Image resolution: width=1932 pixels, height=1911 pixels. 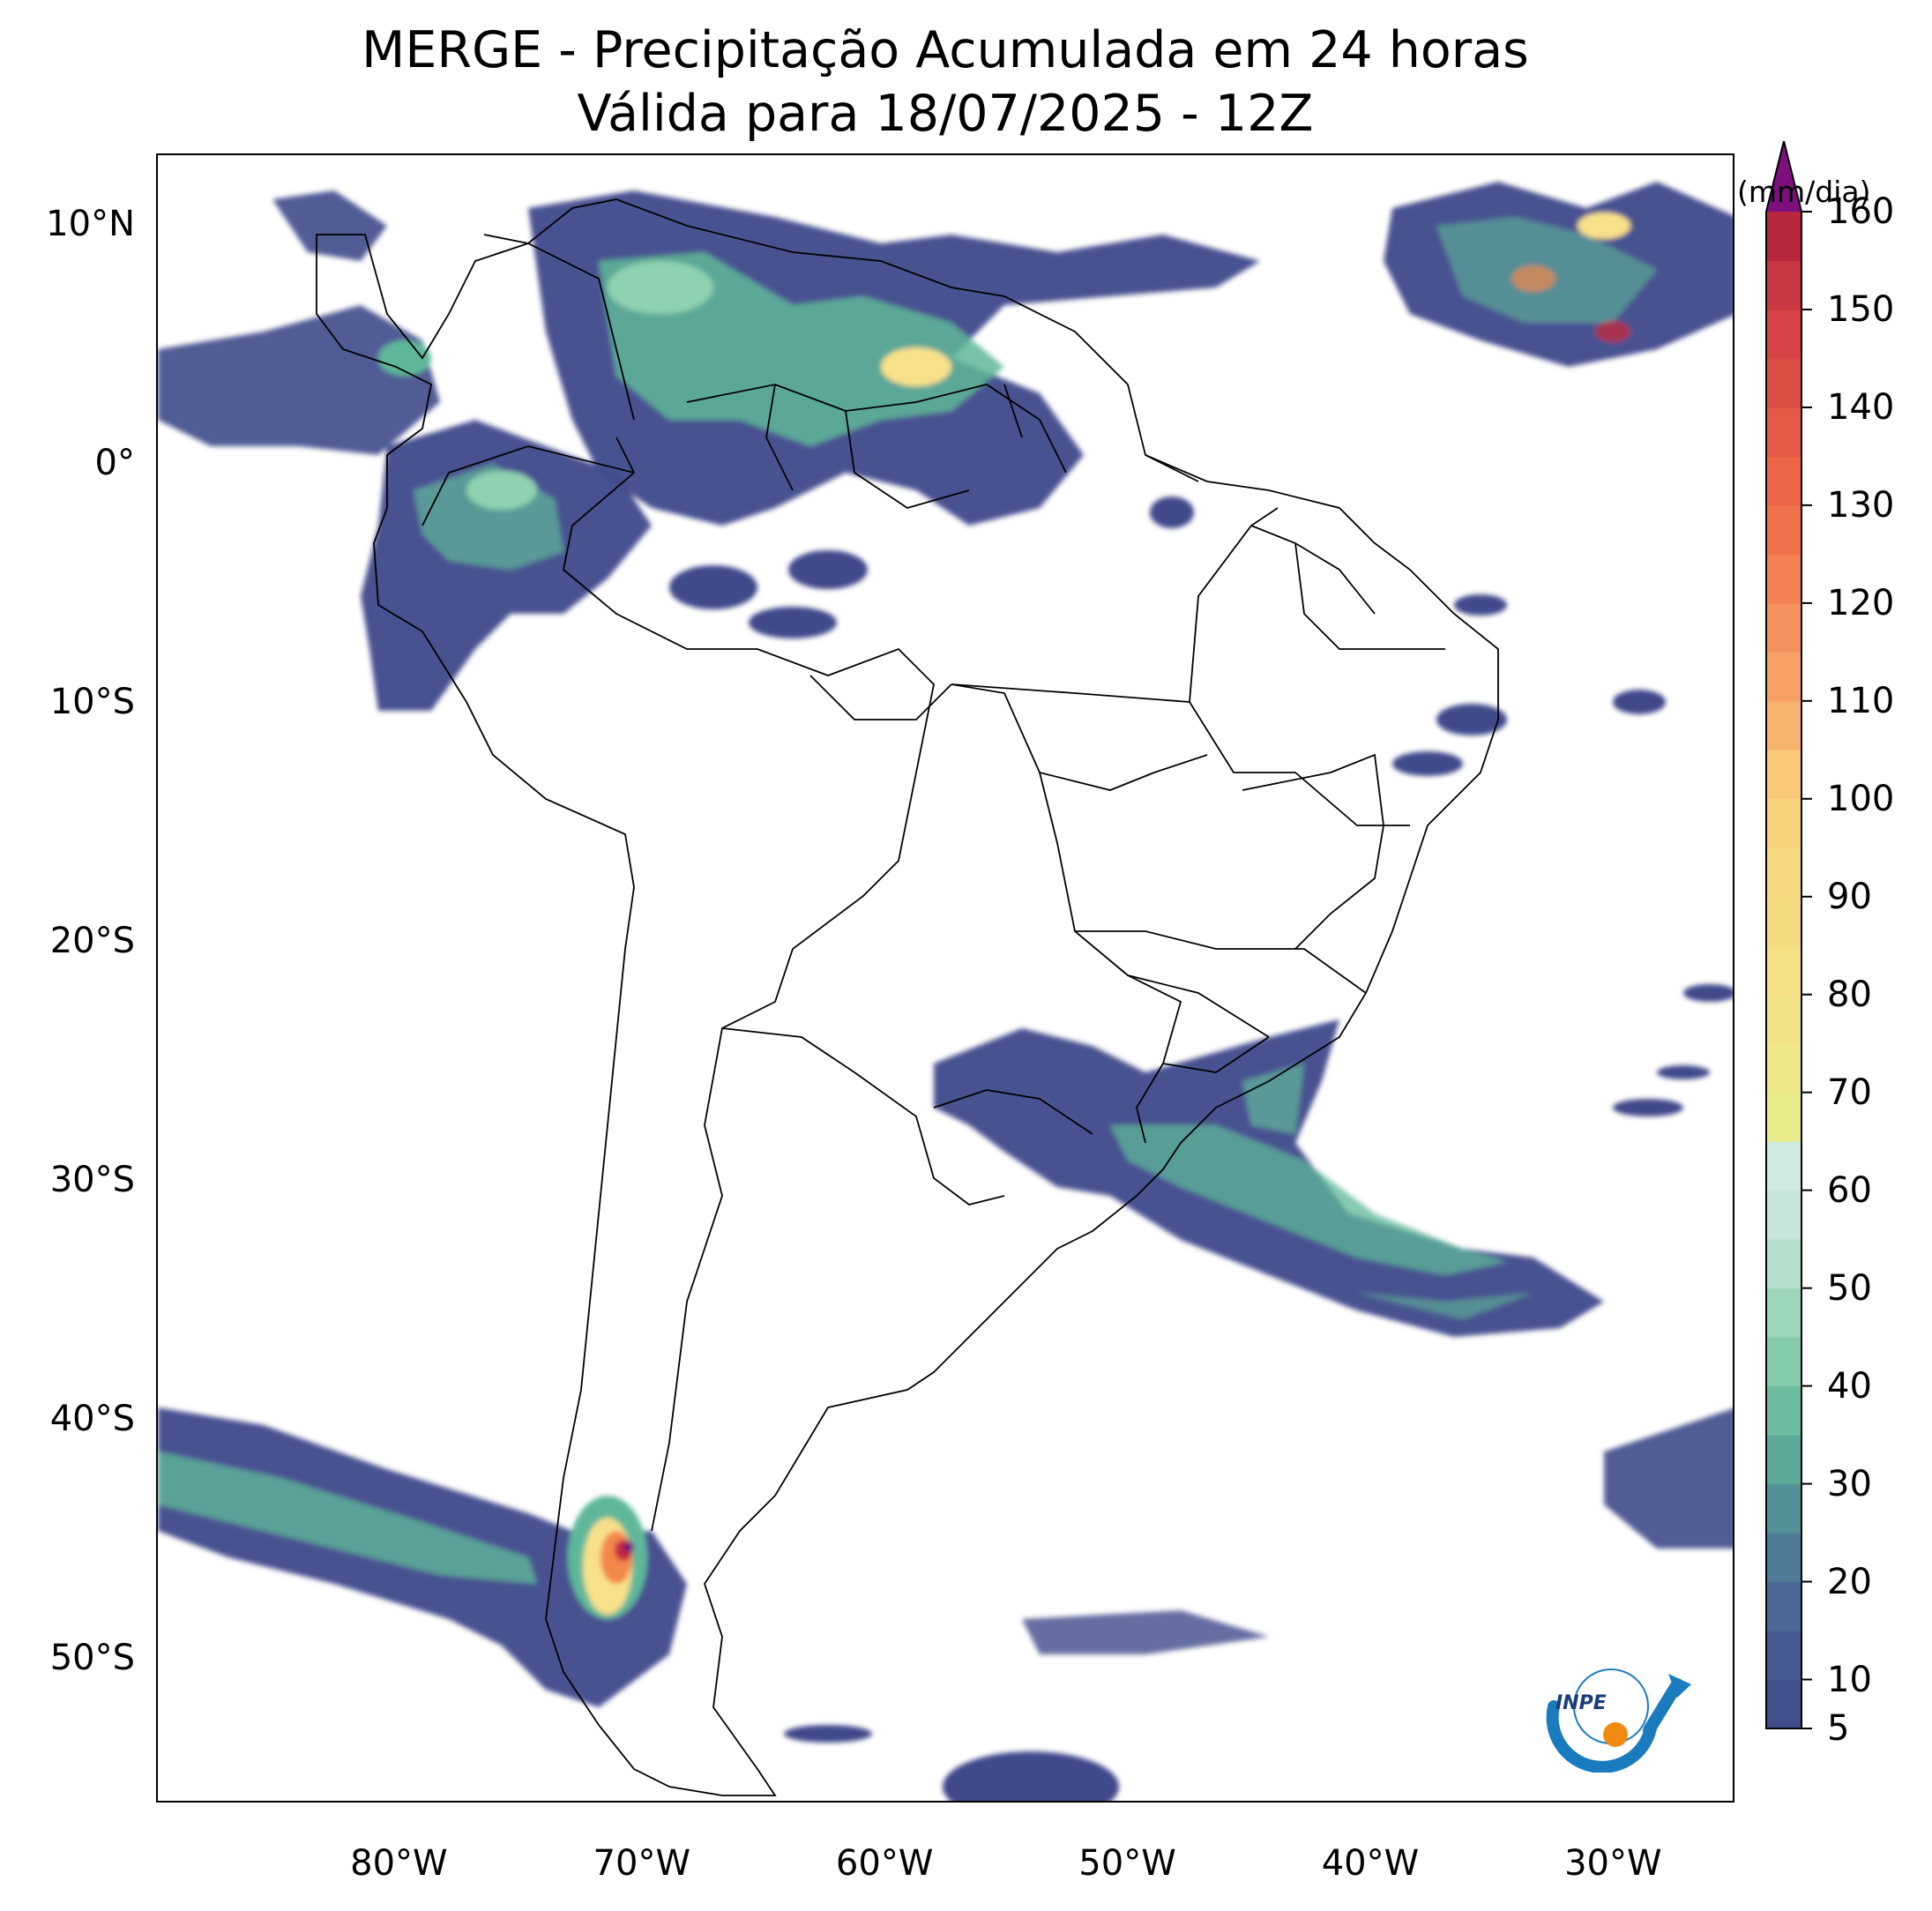 I want to click on longitude-label: 40°W, so click(x=1370, y=1864).